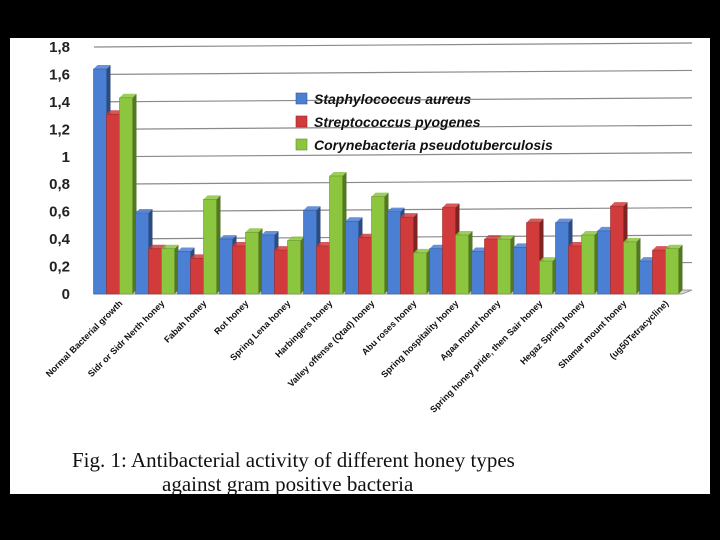 The width and height of the screenshot is (720, 540). Describe the element at coordinates (60, 171) in the screenshot. I see `y-axis-ticks: 0 0,2 0,4 0,6 0,8 1 1,2 1,4 1,6 1,8` at that location.